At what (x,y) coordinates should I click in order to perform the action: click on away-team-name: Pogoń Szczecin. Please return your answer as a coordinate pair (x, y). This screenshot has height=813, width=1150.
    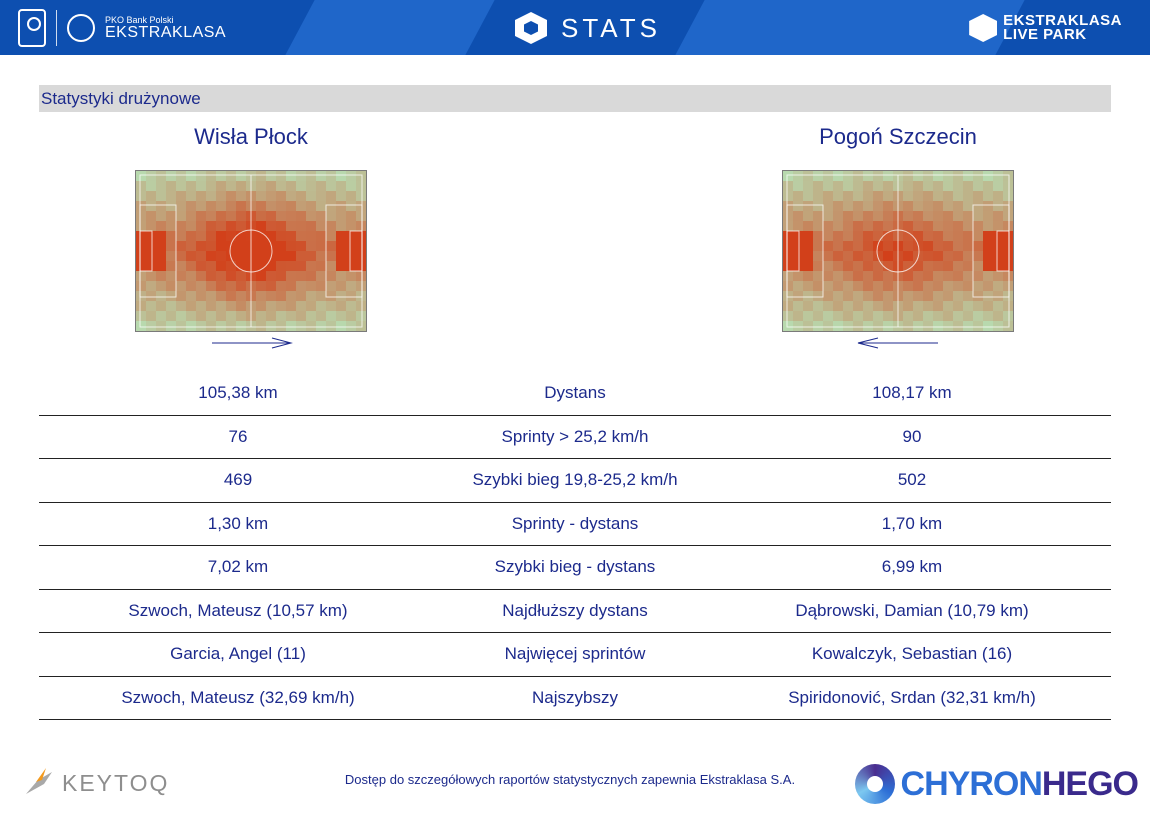
    Looking at the image, I should click on (898, 136).